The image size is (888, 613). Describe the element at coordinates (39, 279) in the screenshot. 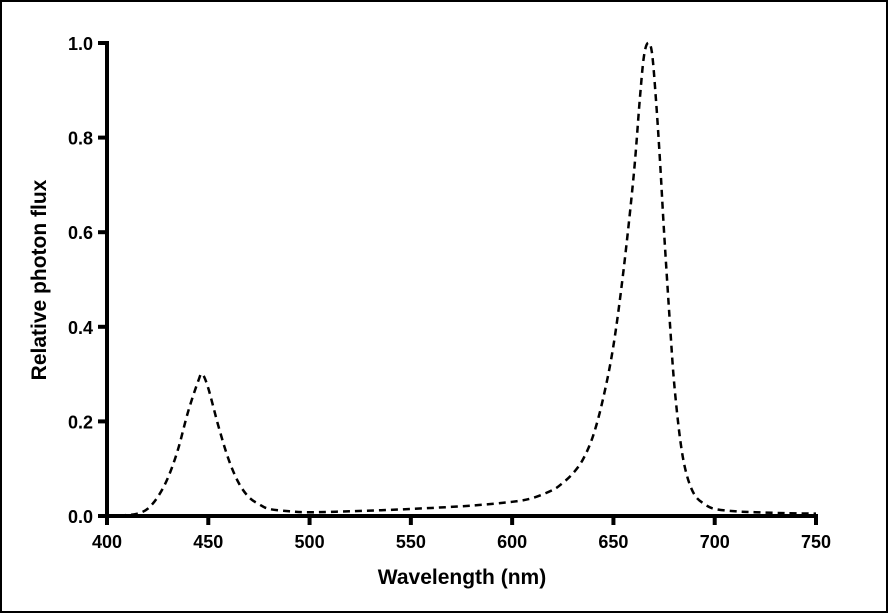

I see `y-axis-label: Relative photon flux` at that location.